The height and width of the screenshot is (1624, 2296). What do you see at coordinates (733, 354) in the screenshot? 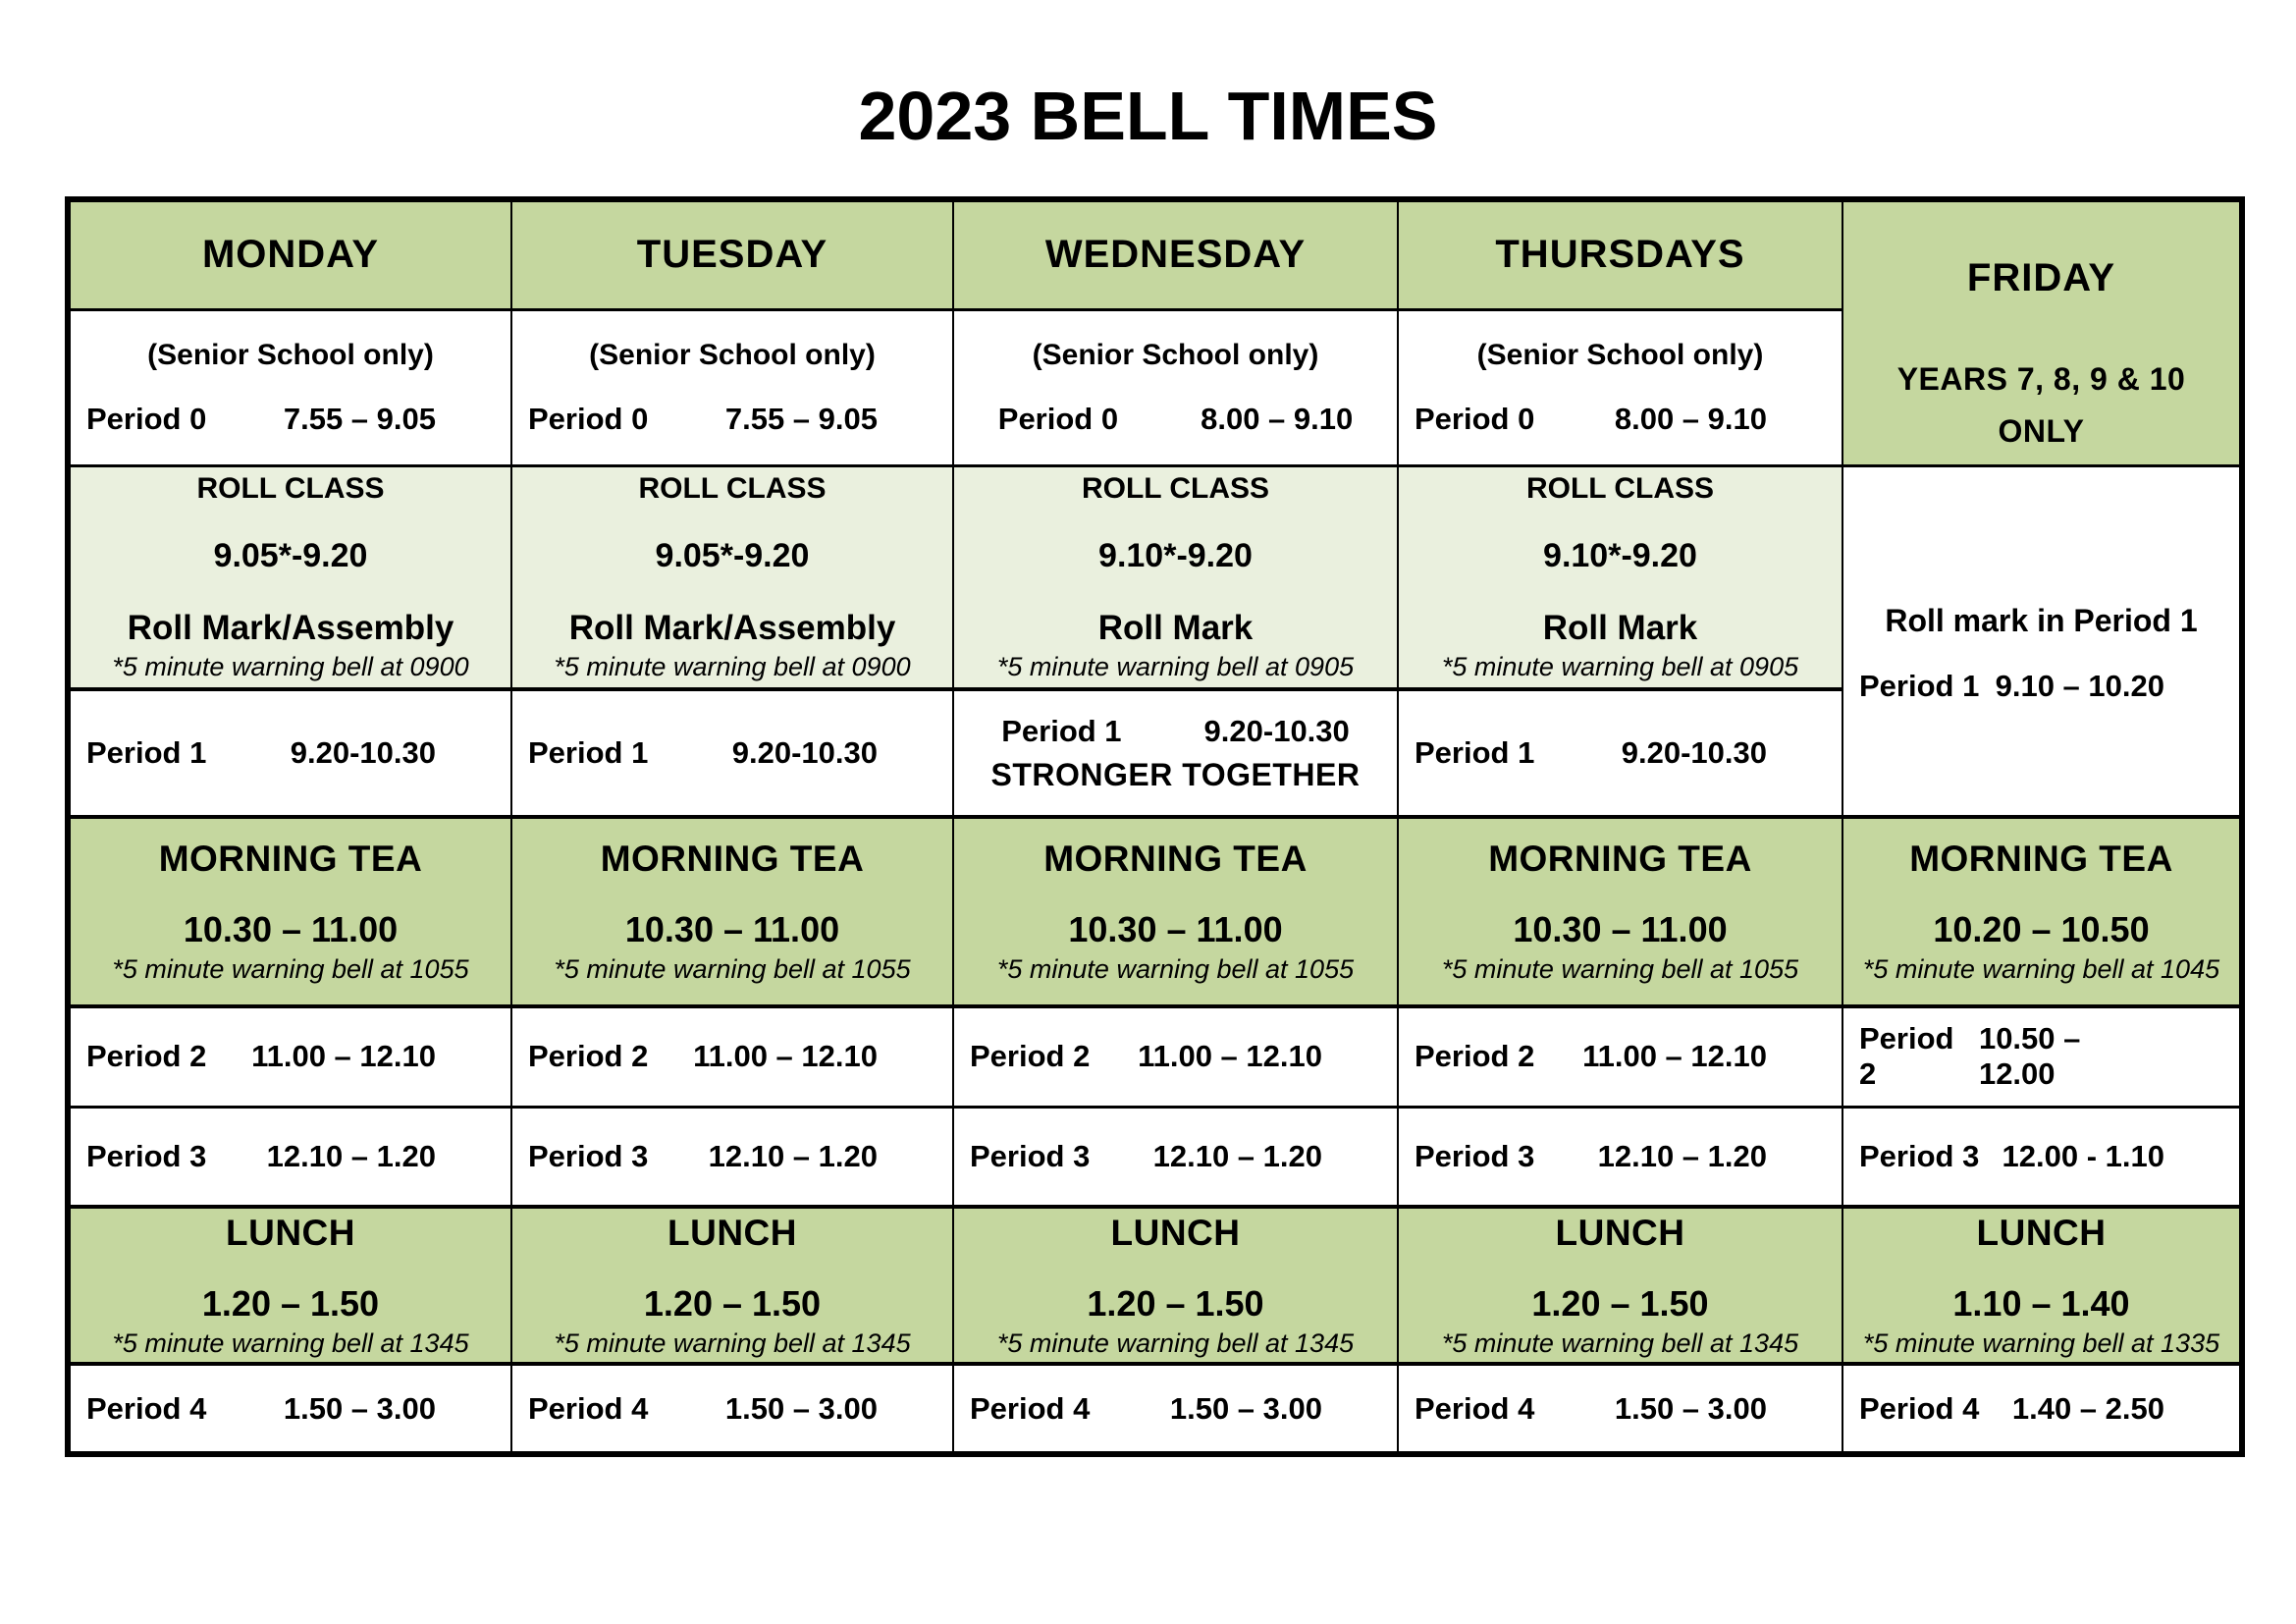
I see `senior-note-tuesday: (Senior School only)` at bounding box center [733, 354].